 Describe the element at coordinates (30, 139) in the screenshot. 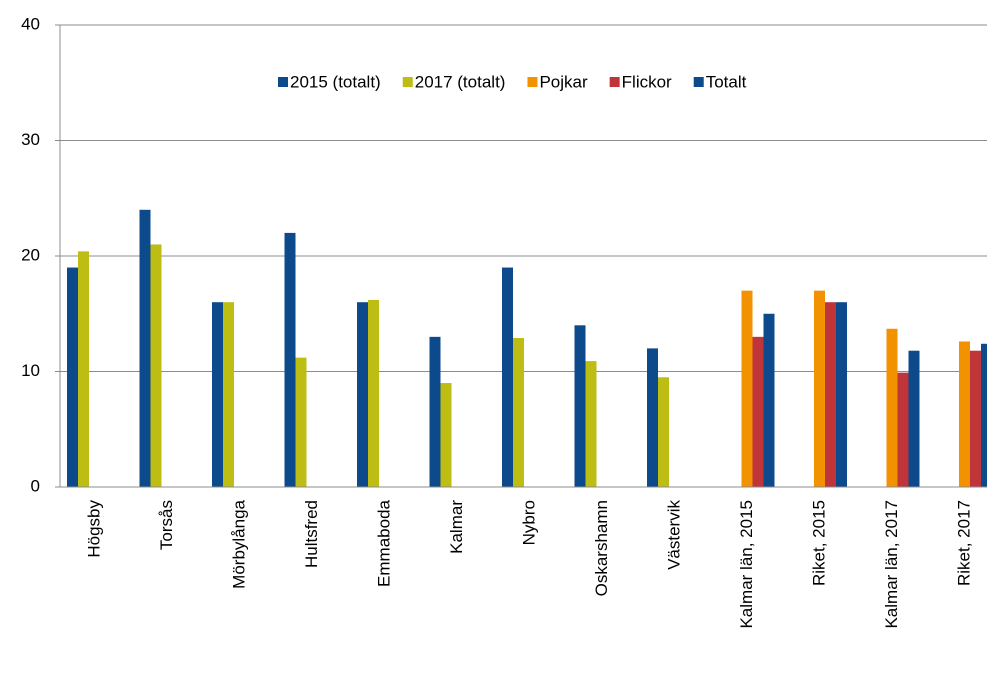

I see `y-tick-label: 30` at that location.